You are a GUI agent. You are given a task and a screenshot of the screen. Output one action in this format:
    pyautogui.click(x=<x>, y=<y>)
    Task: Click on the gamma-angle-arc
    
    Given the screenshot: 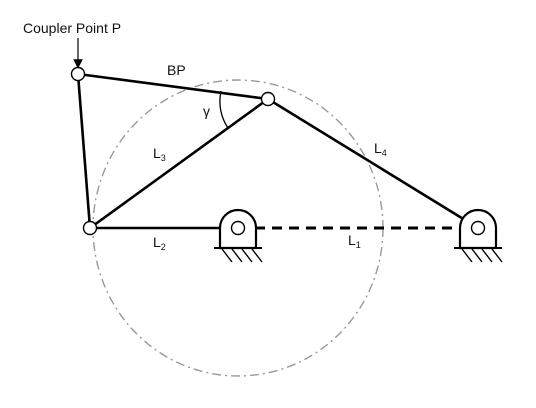 What is the action you would take?
    pyautogui.click(x=224, y=109)
    